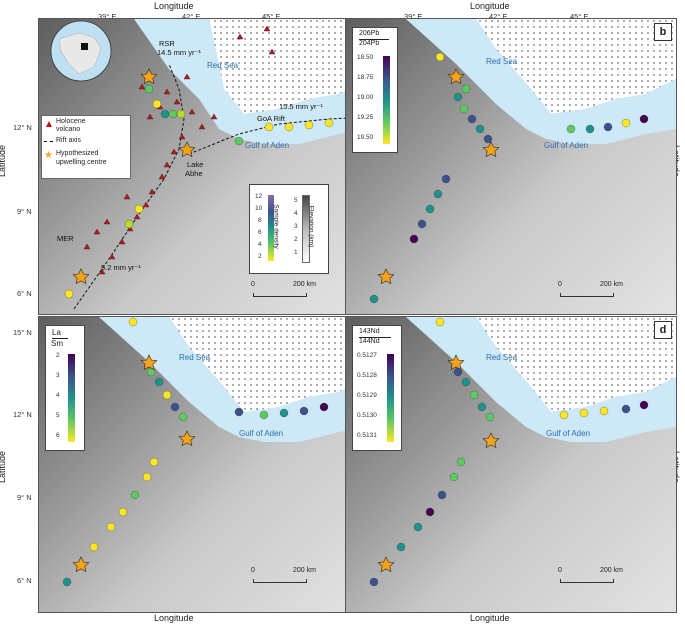 Image resolution: width=685 pixels, height=626 pixels. What do you see at coordinates (195, 357) in the screenshot?
I see `red-sea-label-c: Red Sea` at bounding box center [195, 357].